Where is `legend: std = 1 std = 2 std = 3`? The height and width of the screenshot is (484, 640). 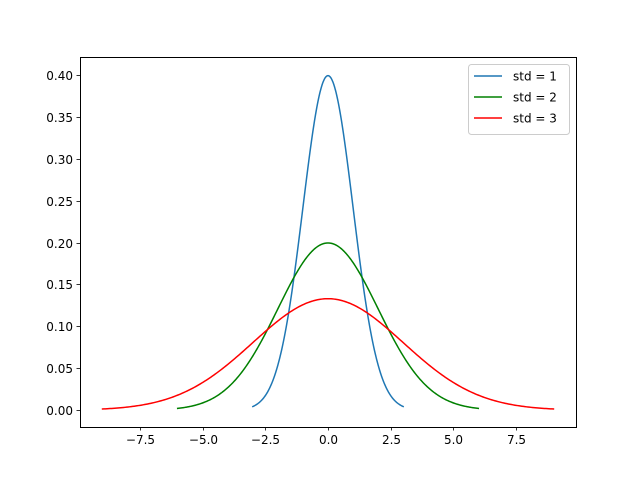
legend: std = 1 std = 2 std = 3 is located at coordinates (519, 99).